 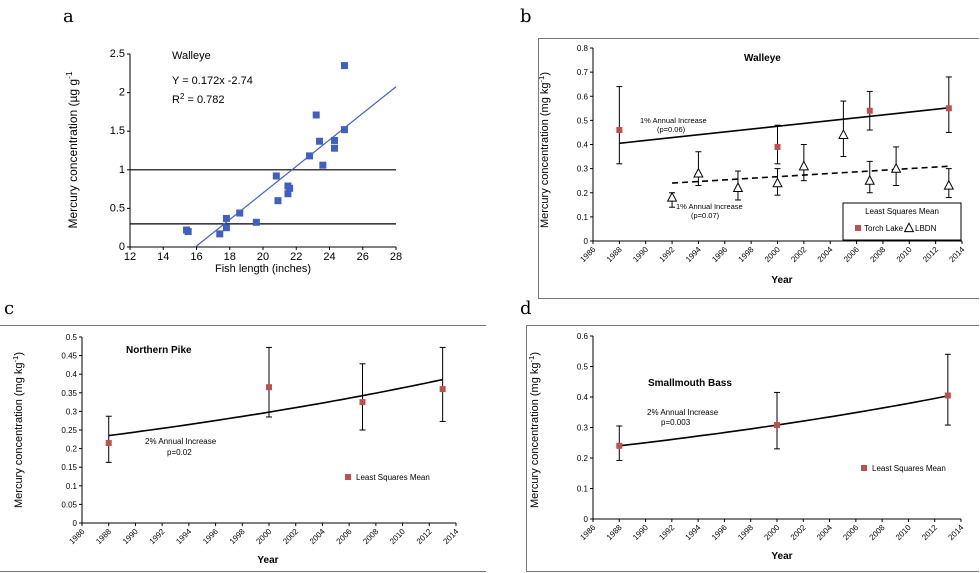 What do you see at coordinates (719, 254) in the screenshot?
I see `x-tick-label: 1996` at bounding box center [719, 254].